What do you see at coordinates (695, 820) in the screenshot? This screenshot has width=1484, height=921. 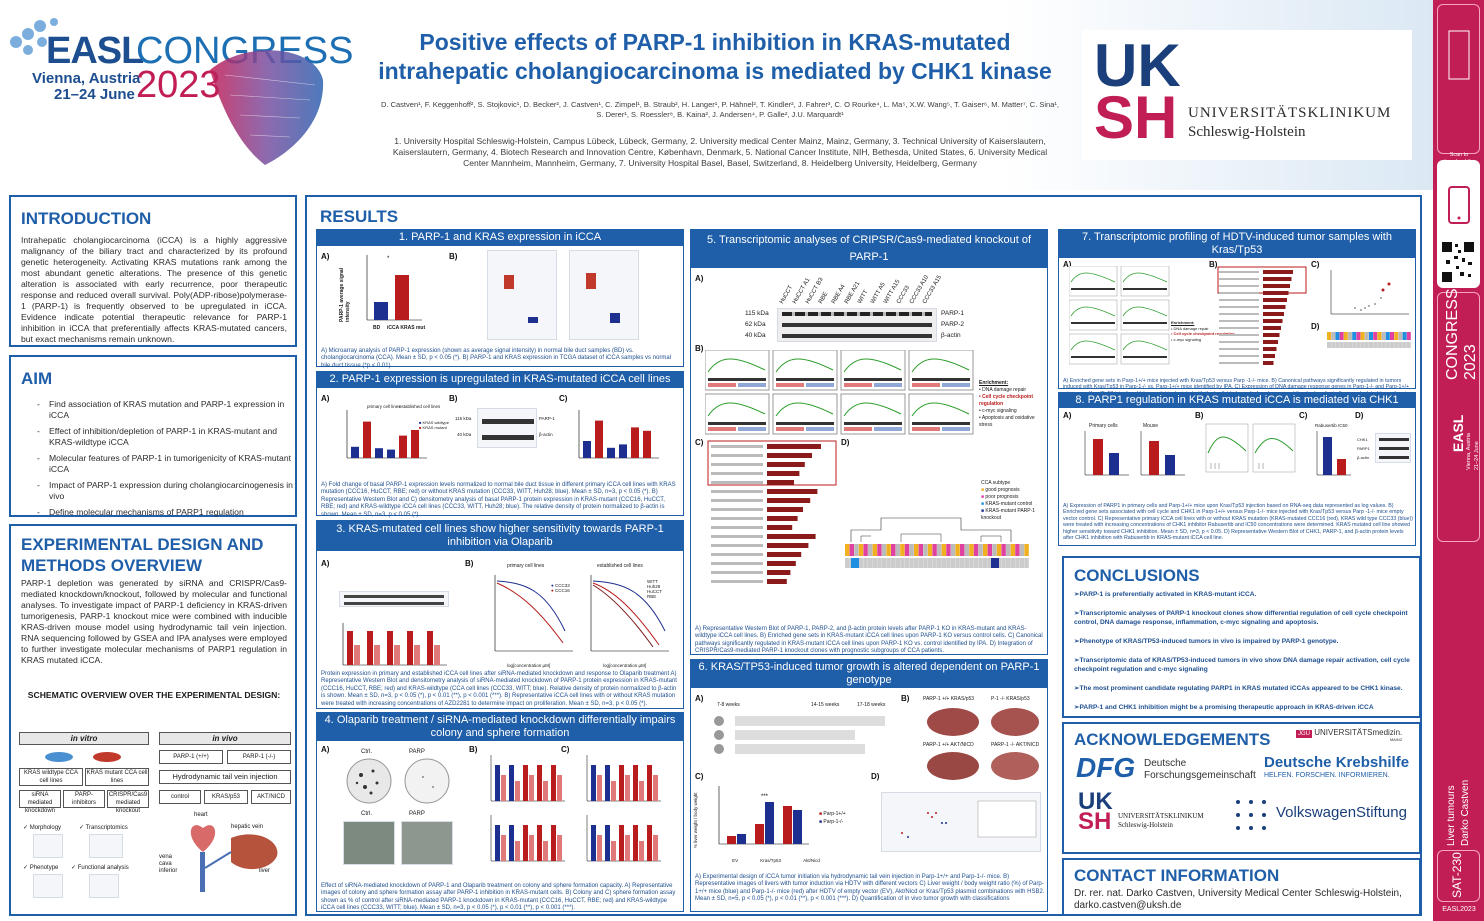 I see `s6-ylabel: % liver weight / body weight` at bounding box center [695, 820].